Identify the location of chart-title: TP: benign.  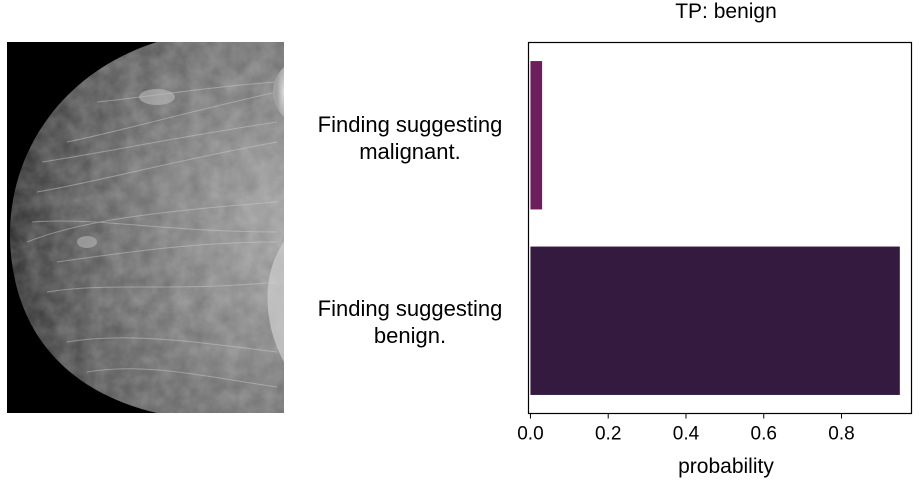
(726, 11).